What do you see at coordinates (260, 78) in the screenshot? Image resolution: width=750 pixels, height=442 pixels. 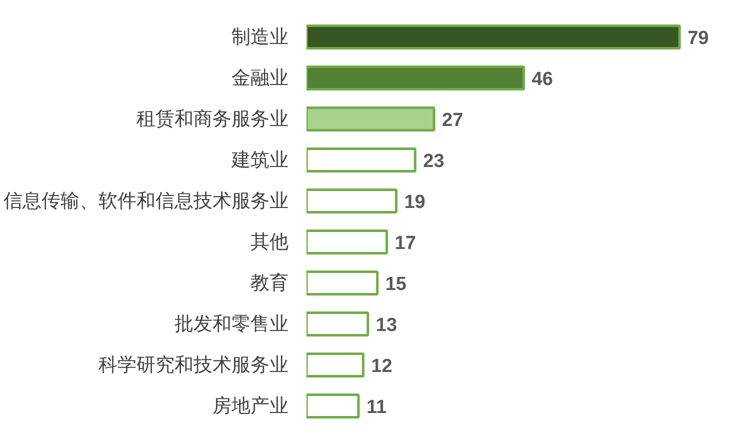 I see `y-tick-label: 金融业` at bounding box center [260, 78].